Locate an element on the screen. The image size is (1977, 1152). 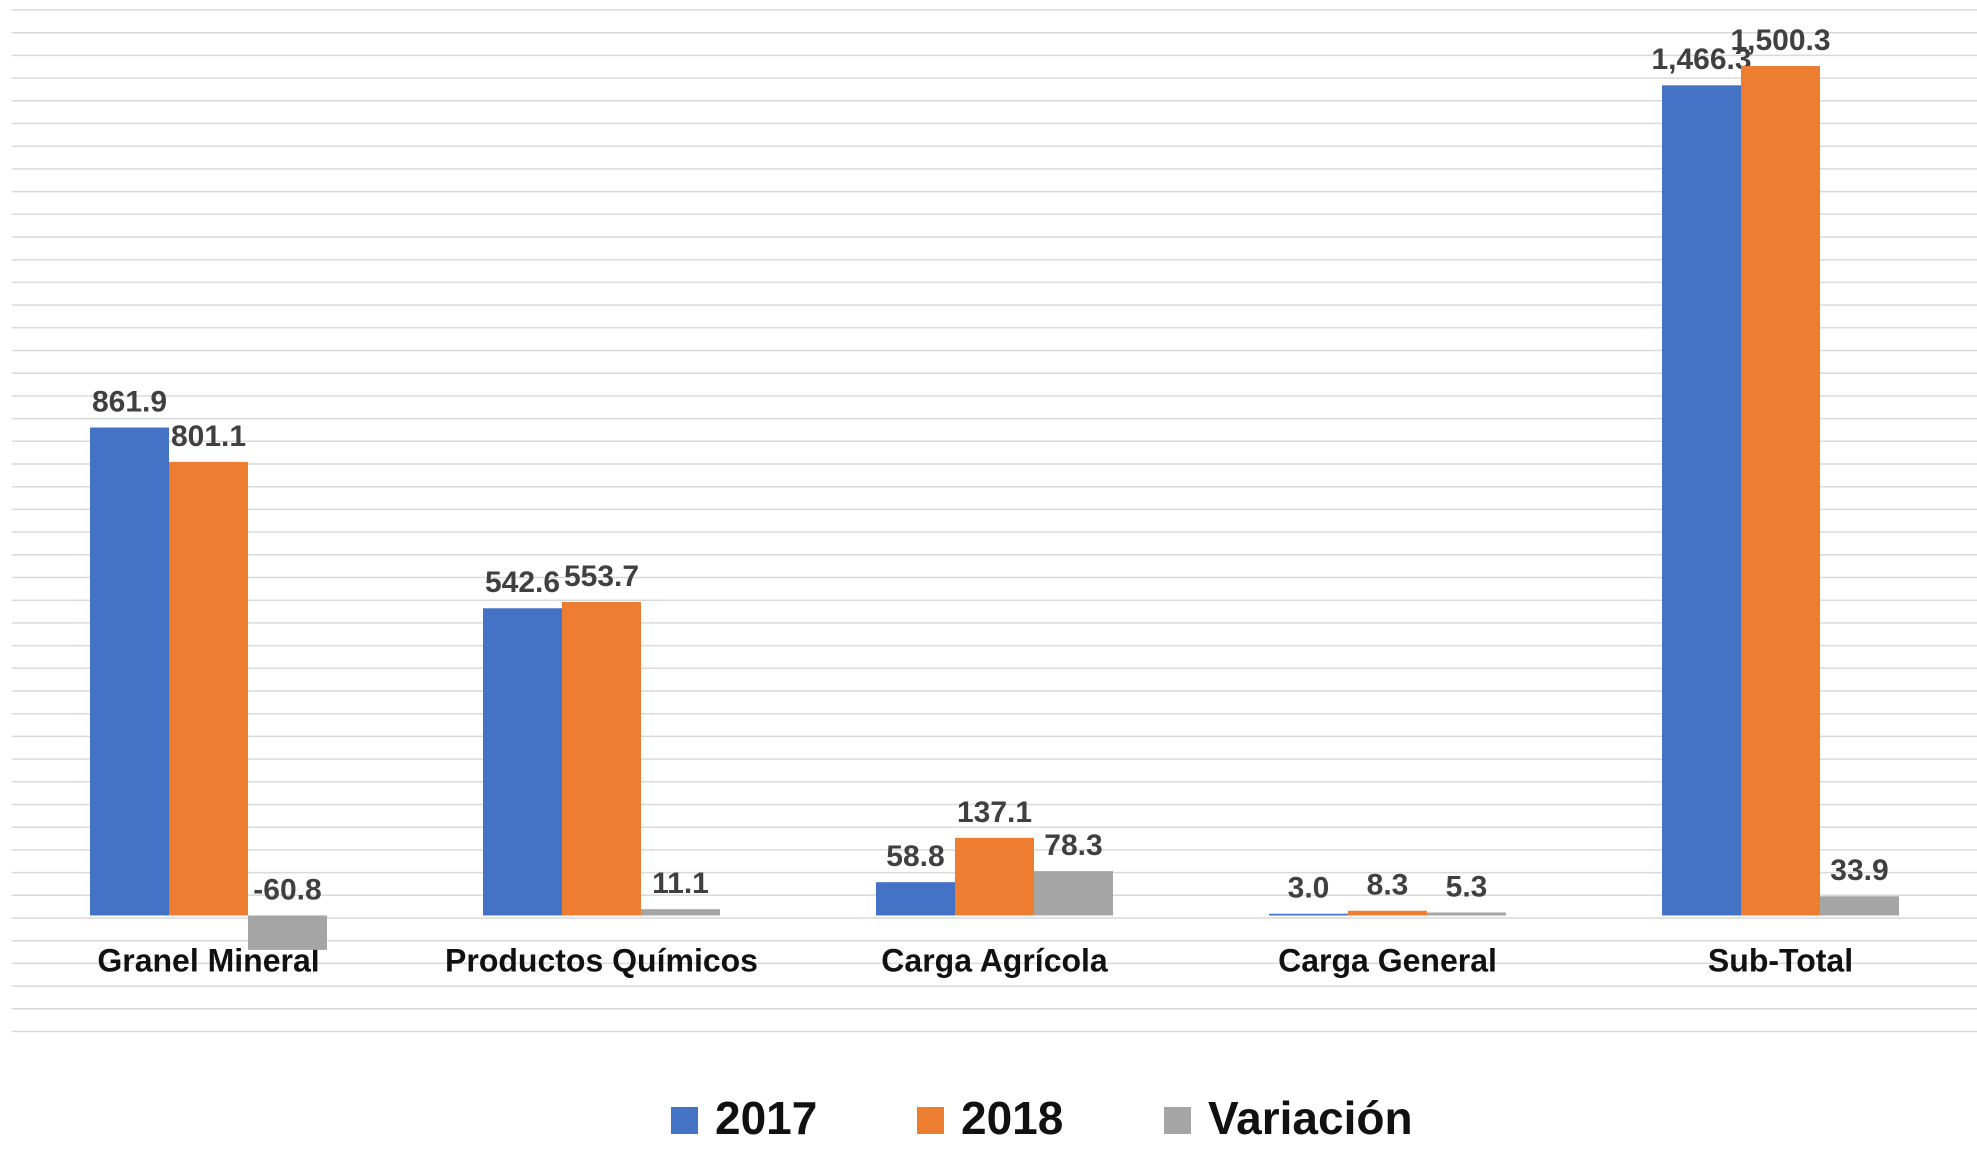
legend-label: 2017 is located at coordinates (766, 1118).